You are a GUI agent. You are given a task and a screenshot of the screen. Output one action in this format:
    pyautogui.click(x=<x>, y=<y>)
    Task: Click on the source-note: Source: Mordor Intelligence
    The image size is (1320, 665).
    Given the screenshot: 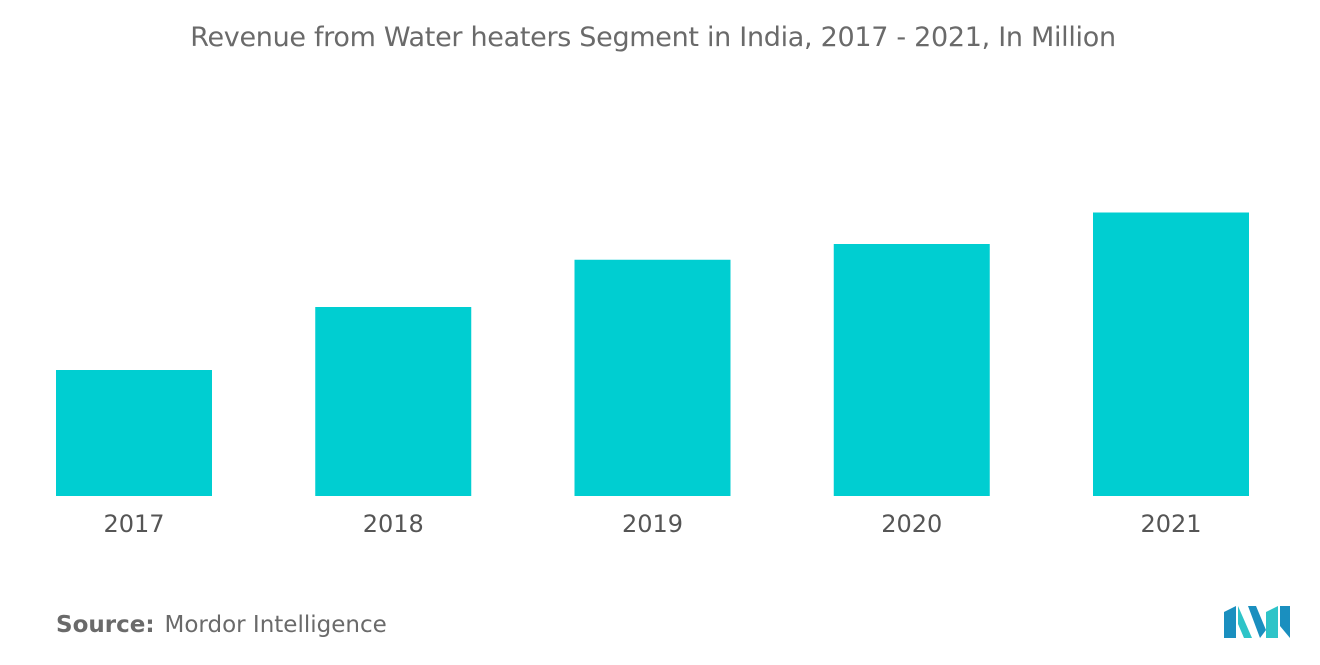 What is the action you would take?
    pyautogui.click(x=221, y=625)
    